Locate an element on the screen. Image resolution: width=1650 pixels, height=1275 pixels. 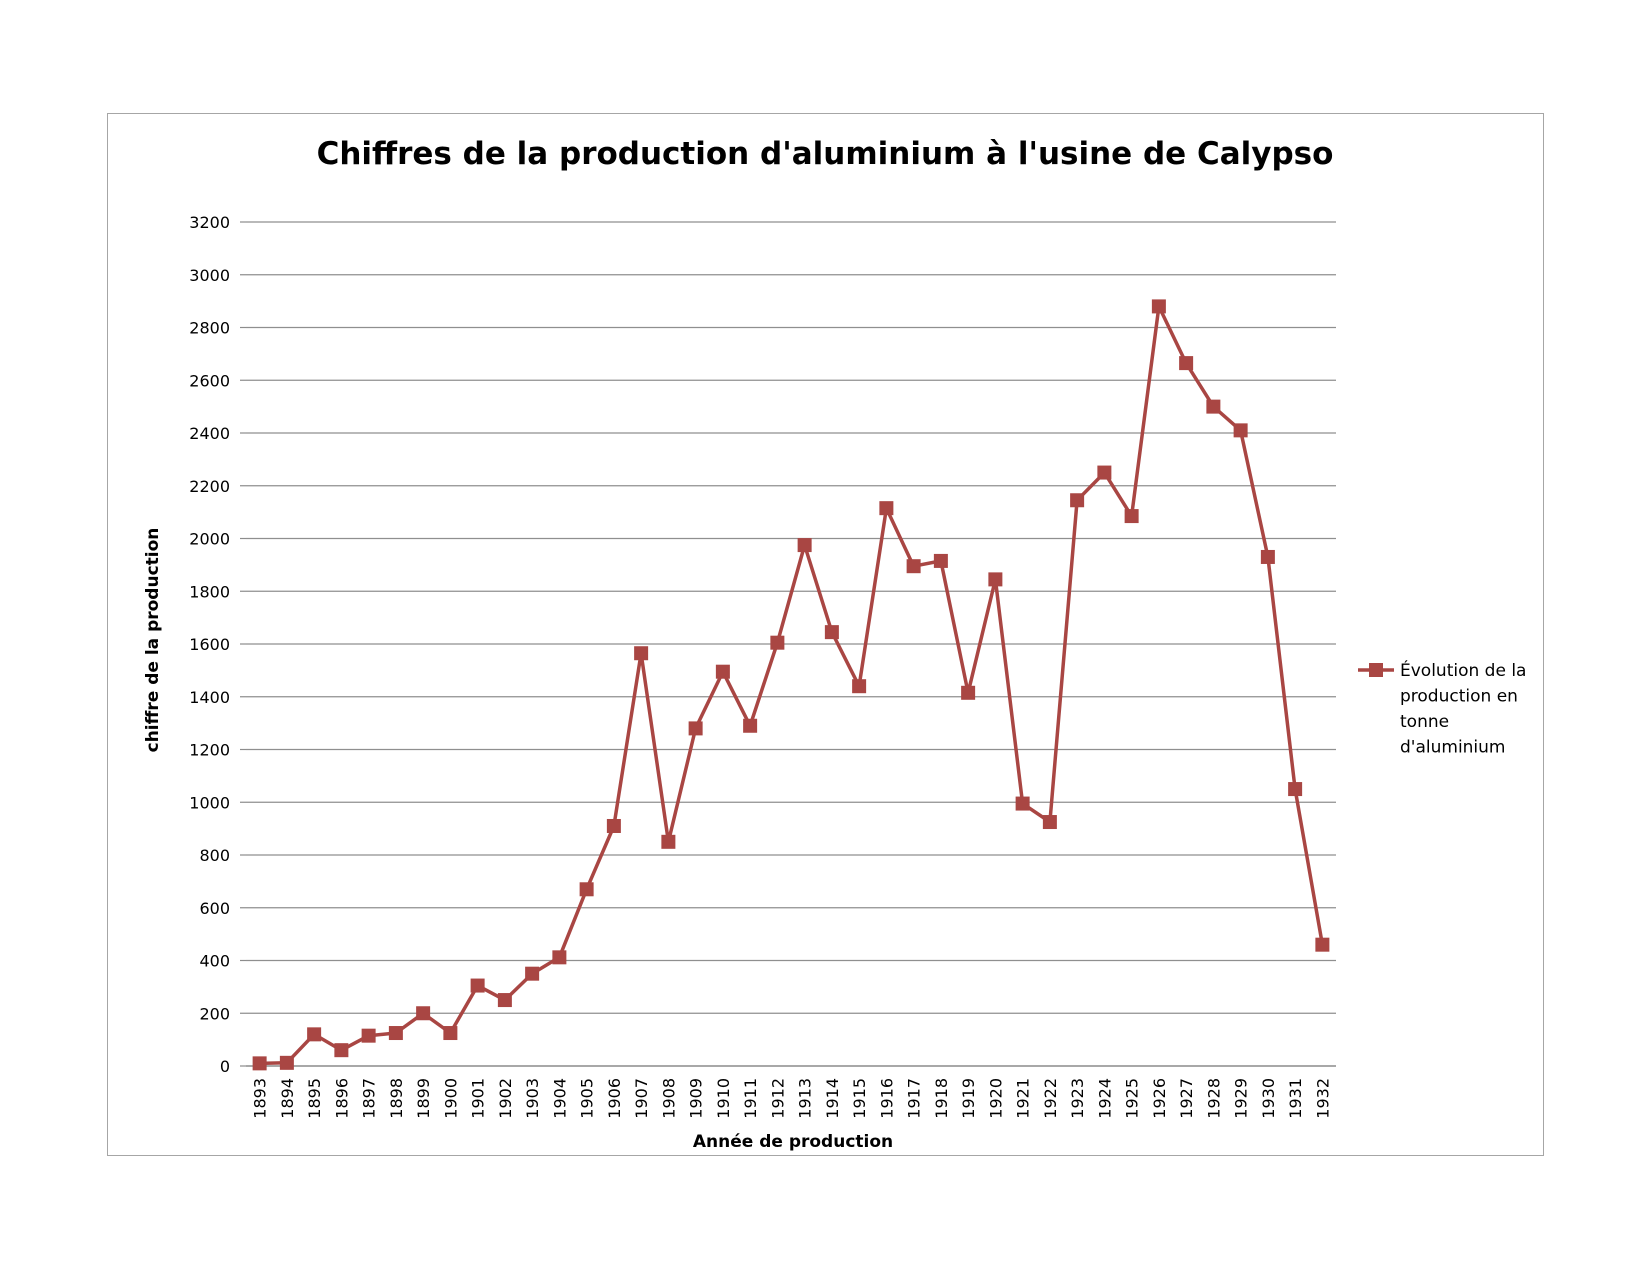
x-tick-label: 1927 is located at coordinates (1186, 1098).